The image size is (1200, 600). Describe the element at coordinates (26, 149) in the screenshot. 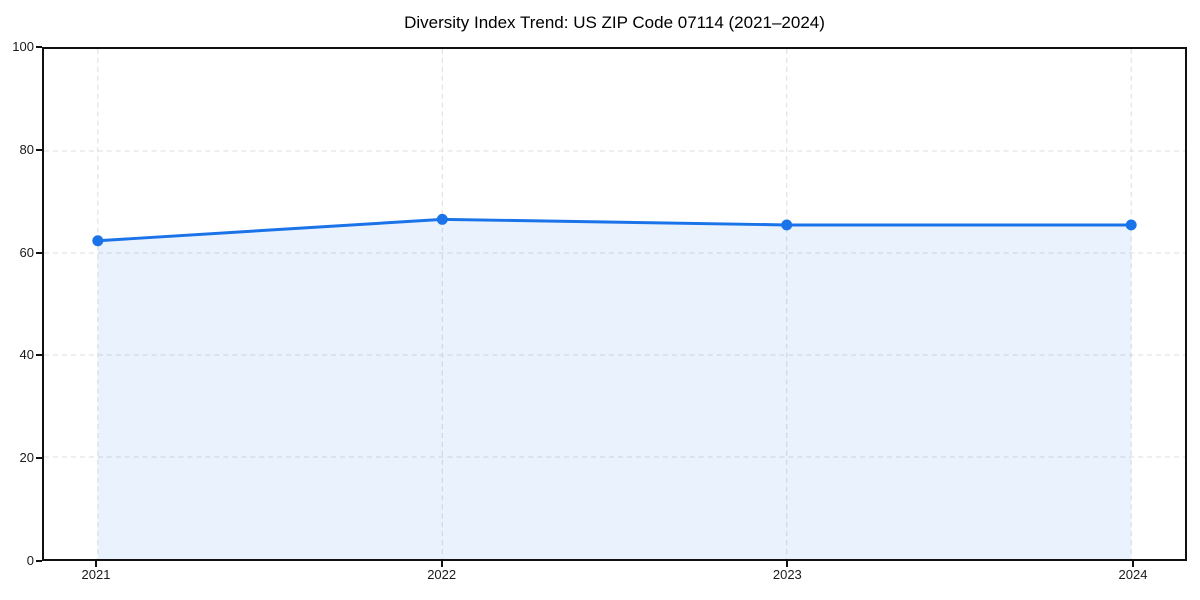

I see `y-tick-label: 80` at that location.